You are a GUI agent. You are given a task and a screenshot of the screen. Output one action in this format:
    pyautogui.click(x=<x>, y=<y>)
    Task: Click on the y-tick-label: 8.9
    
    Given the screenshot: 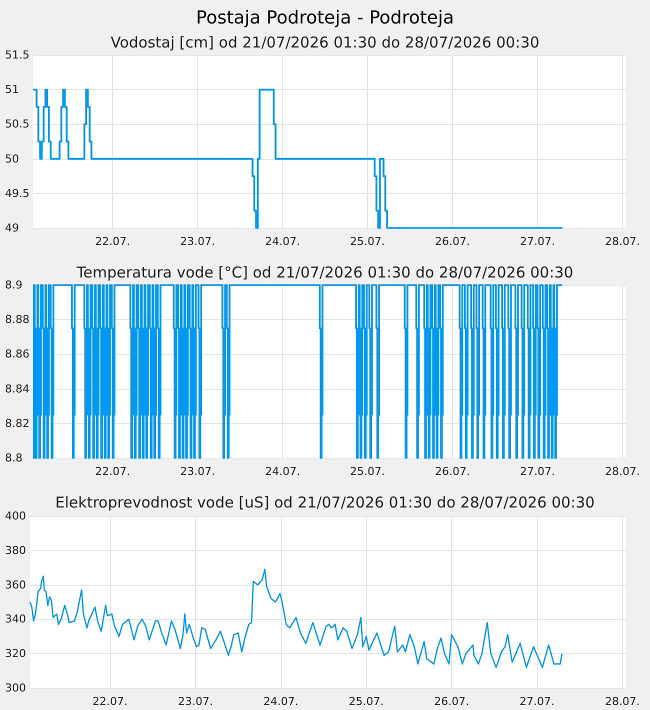 What is the action you would take?
    pyautogui.click(x=13, y=285)
    